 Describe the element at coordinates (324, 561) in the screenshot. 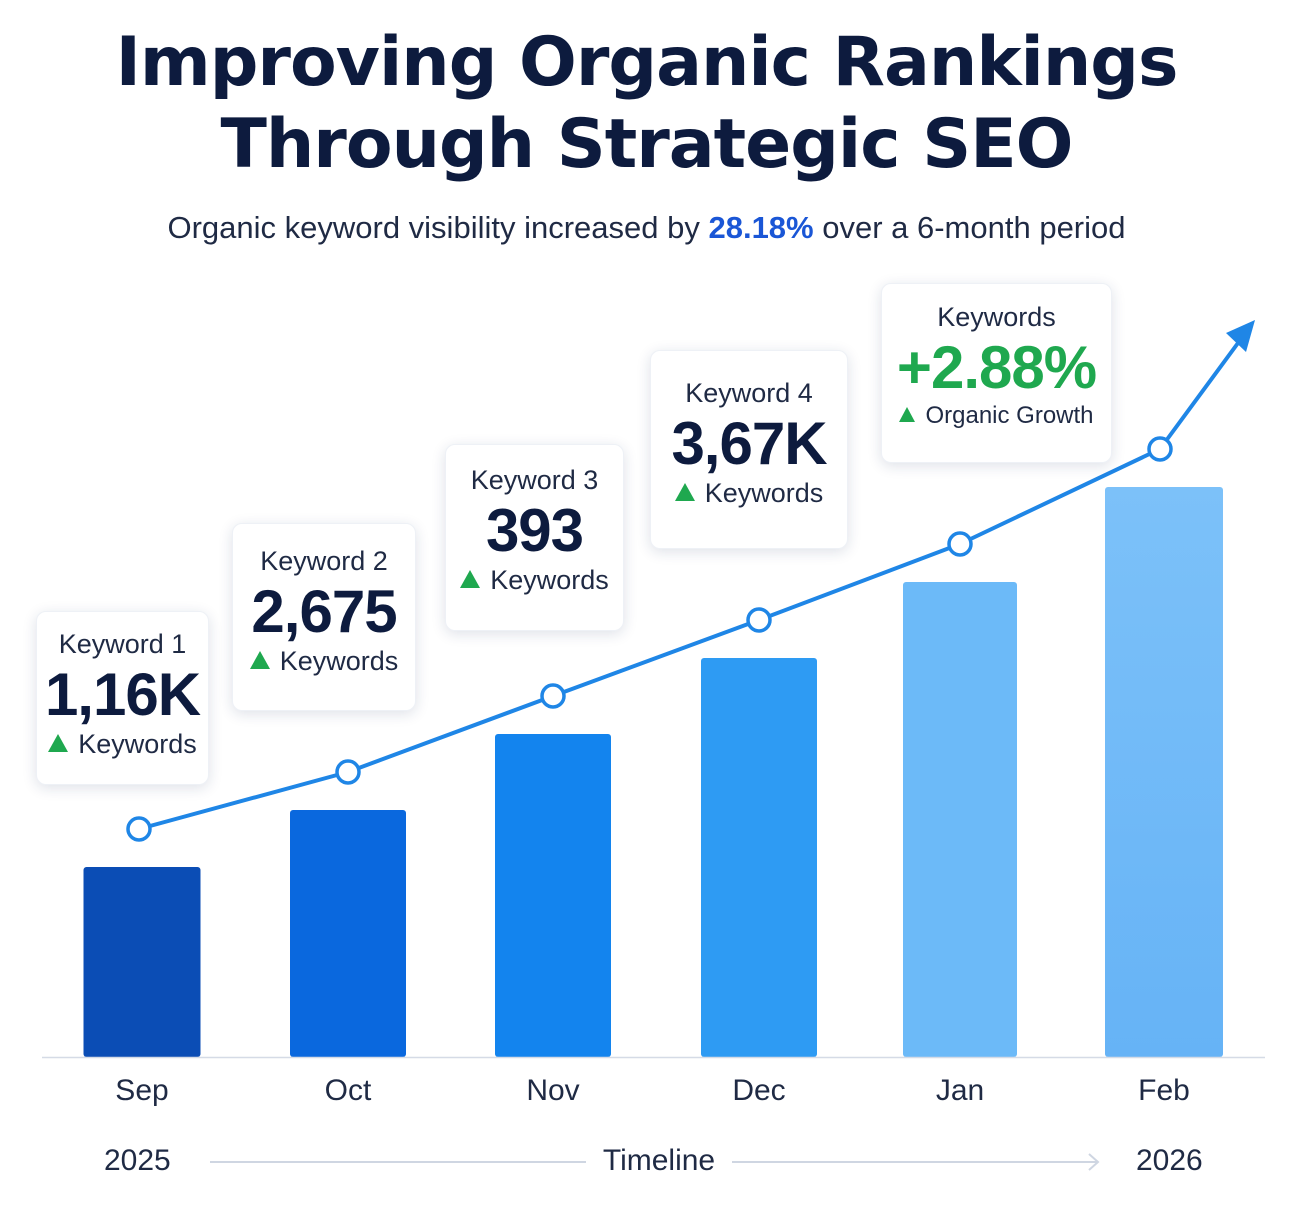

I see `card-label: Keyword 2` at that location.